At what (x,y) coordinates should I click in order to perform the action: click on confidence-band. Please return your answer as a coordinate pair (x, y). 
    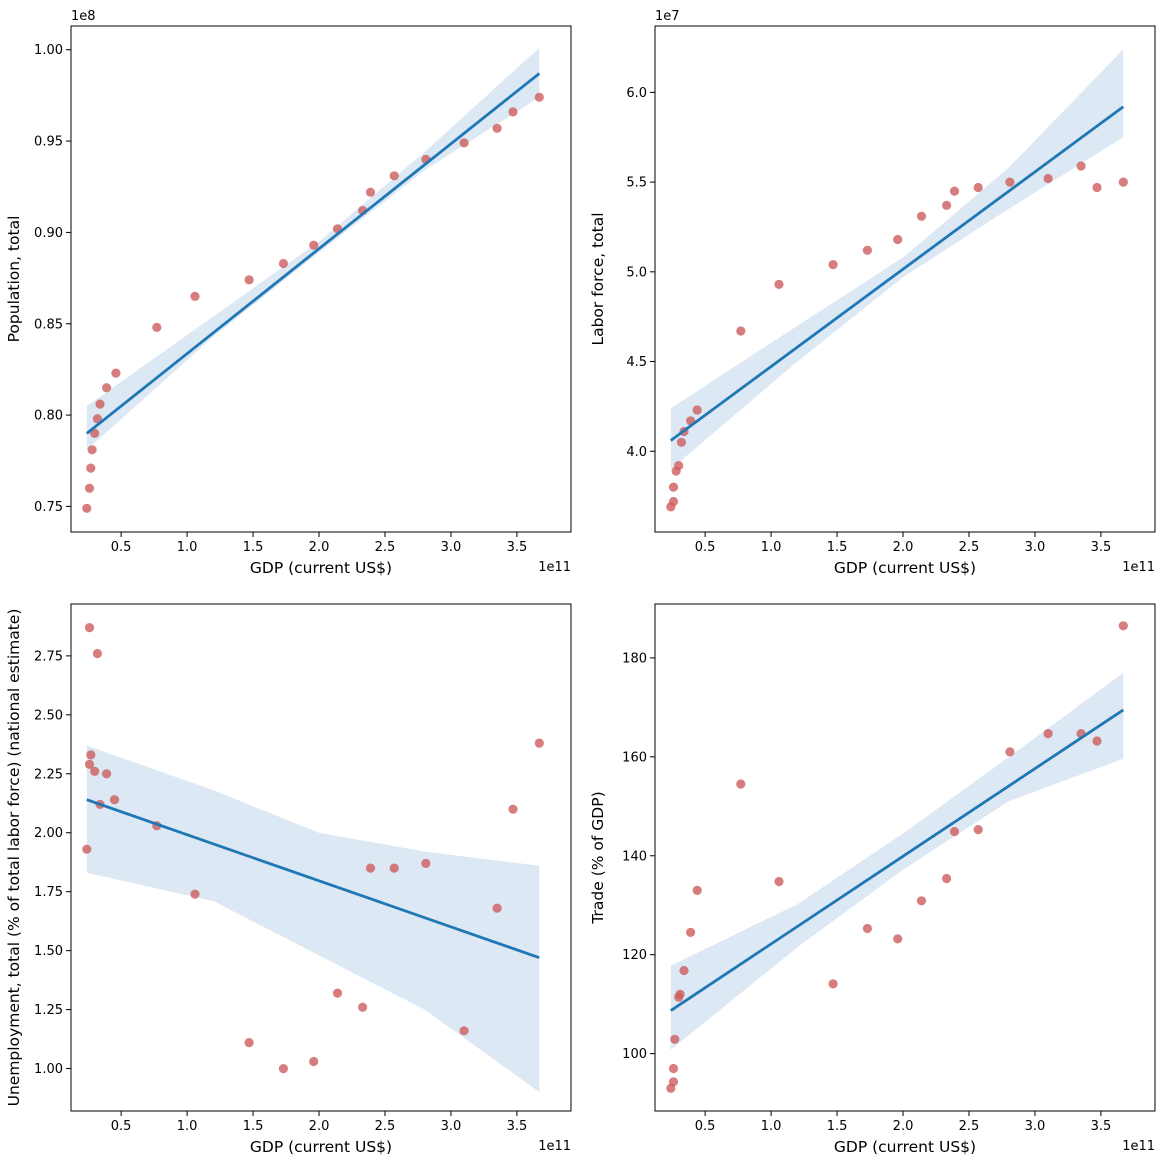
    Looking at the image, I should click on (313, 919).